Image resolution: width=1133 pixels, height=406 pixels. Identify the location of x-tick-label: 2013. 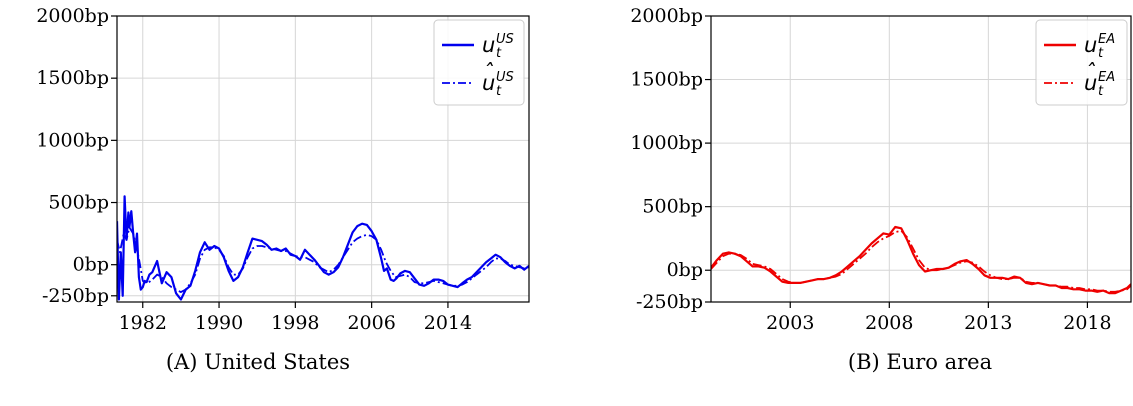
(988, 323).